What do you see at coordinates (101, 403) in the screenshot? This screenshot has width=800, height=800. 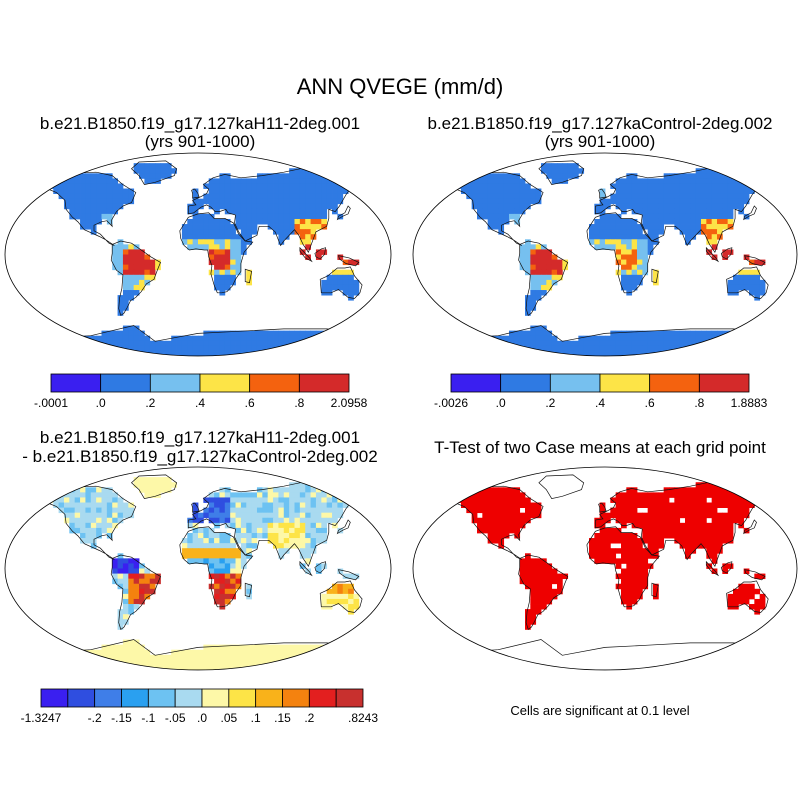 I see `colorbar-case1-tick-1: .0` at bounding box center [101, 403].